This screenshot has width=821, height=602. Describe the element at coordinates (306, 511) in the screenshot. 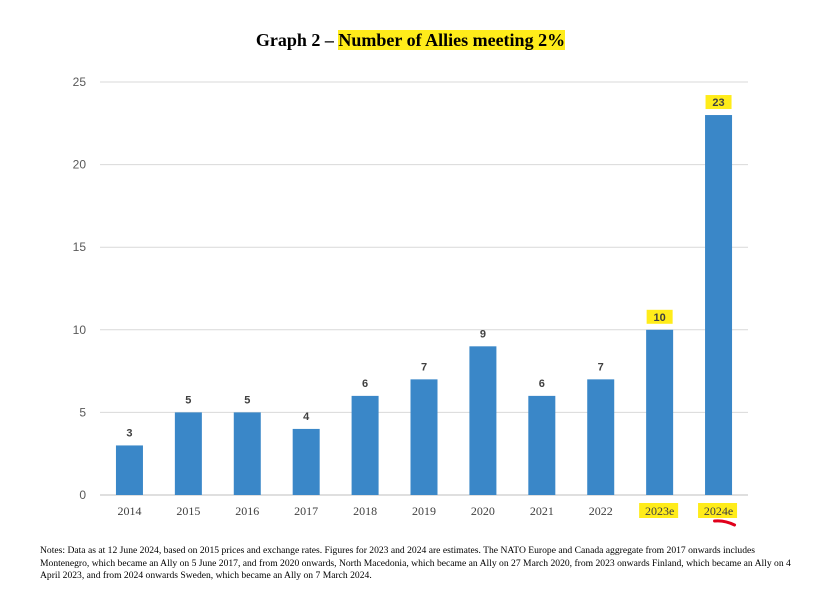

I see `x-tick-label: 2017` at that location.